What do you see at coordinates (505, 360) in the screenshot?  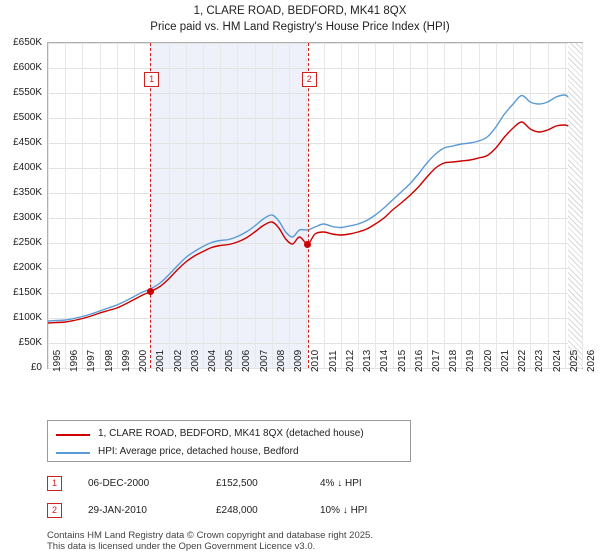 I see `x-tick-label: 2021` at bounding box center [505, 360].